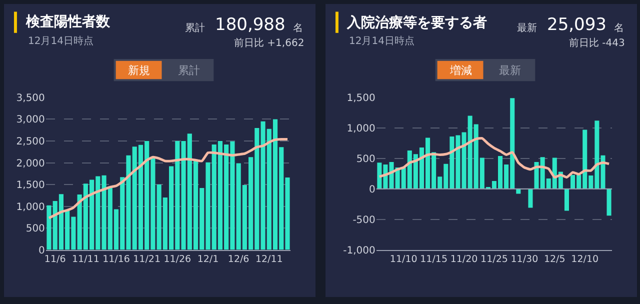 This screenshot has height=304, width=640. What do you see at coordinates (86, 260) in the screenshot?
I see `x-tick-label: 11/11` at bounding box center [86, 260].